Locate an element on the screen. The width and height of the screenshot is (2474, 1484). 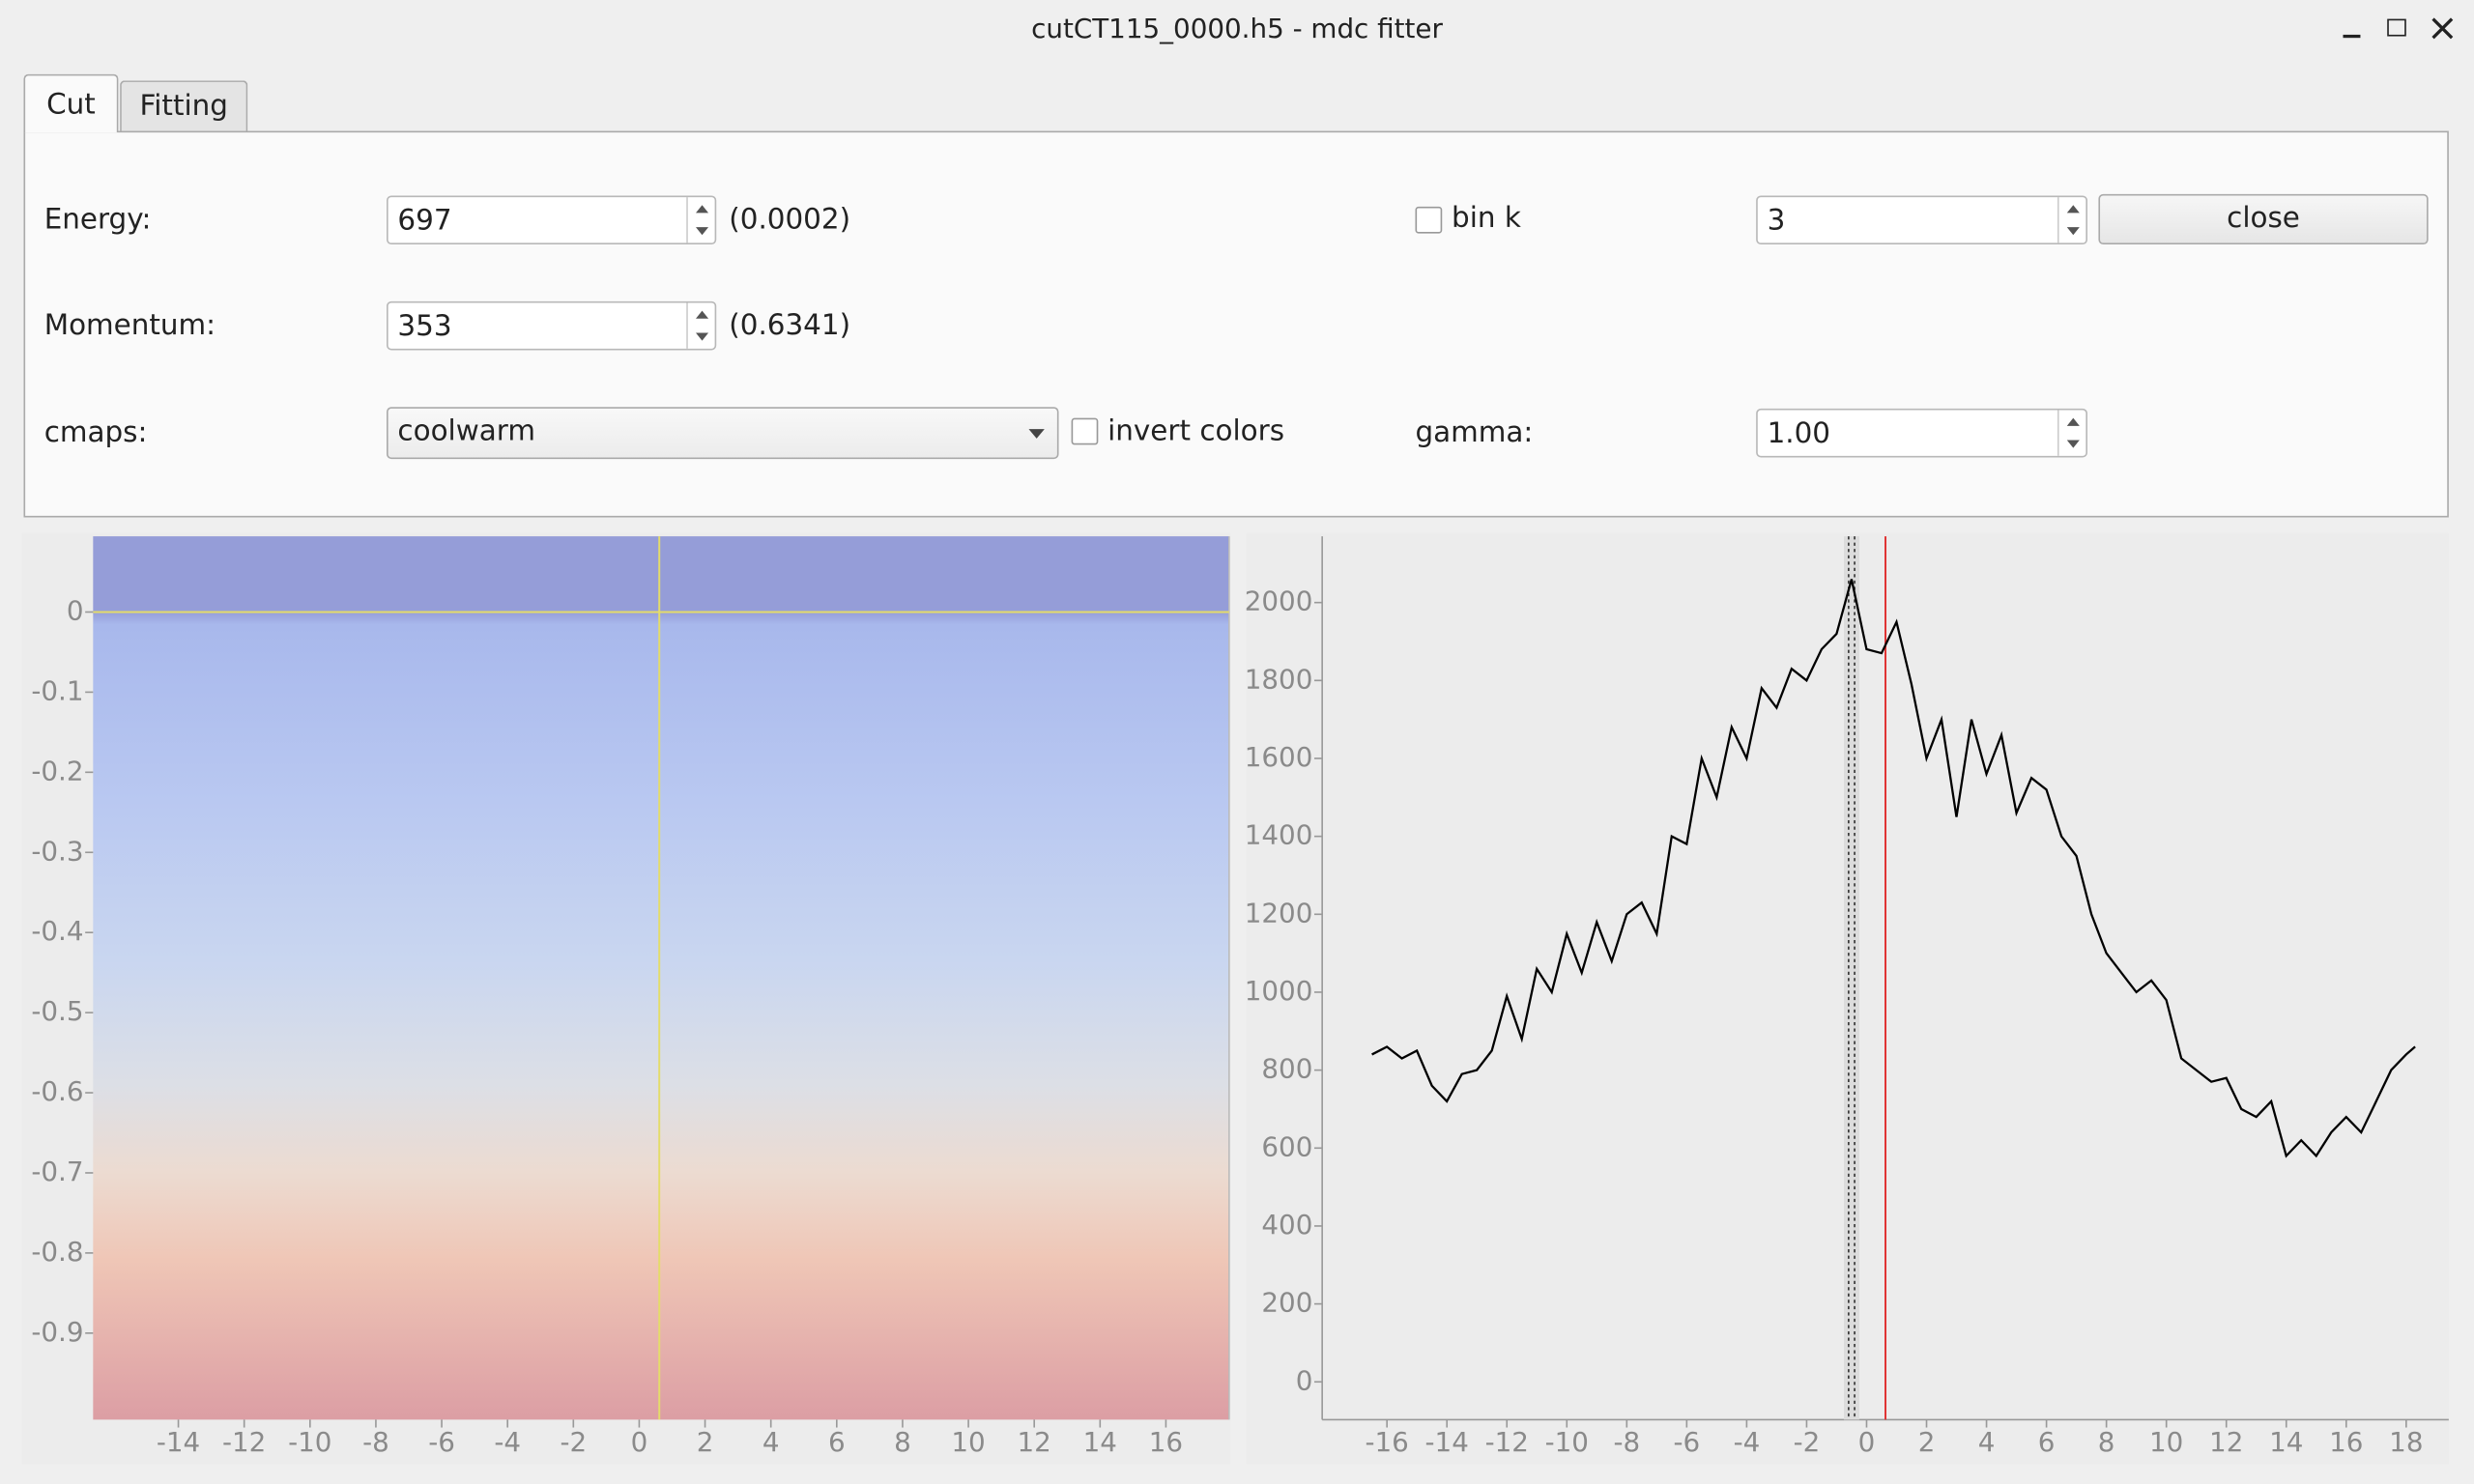
y-tick-label: 2000 is located at coordinates (1279, 601).